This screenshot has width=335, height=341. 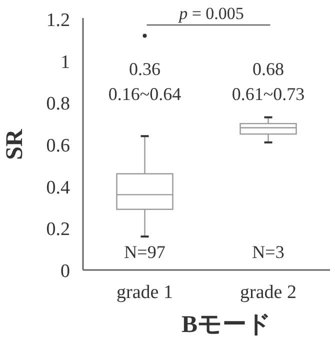 I want to click on y-tick-label: 1.2, so click(x=58, y=20).